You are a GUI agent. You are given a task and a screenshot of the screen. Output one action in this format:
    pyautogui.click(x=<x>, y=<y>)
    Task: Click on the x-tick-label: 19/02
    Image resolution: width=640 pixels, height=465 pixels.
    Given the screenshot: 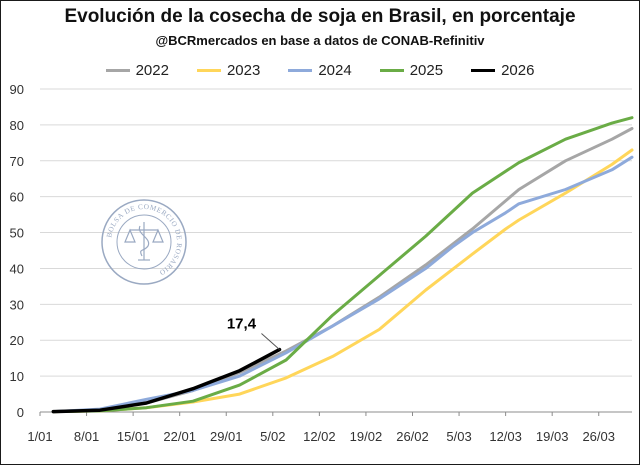 What is the action you would take?
    pyautogui.click(x=366, y=436)
    